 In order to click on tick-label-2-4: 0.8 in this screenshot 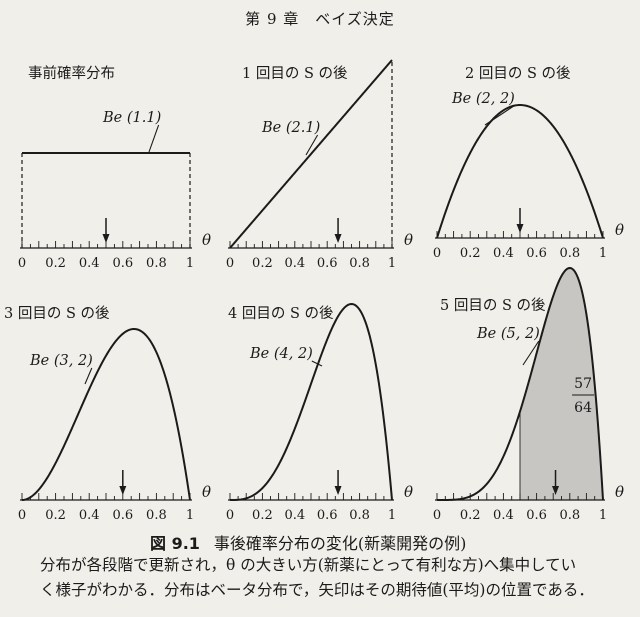, I will do `click(359, 263)`.